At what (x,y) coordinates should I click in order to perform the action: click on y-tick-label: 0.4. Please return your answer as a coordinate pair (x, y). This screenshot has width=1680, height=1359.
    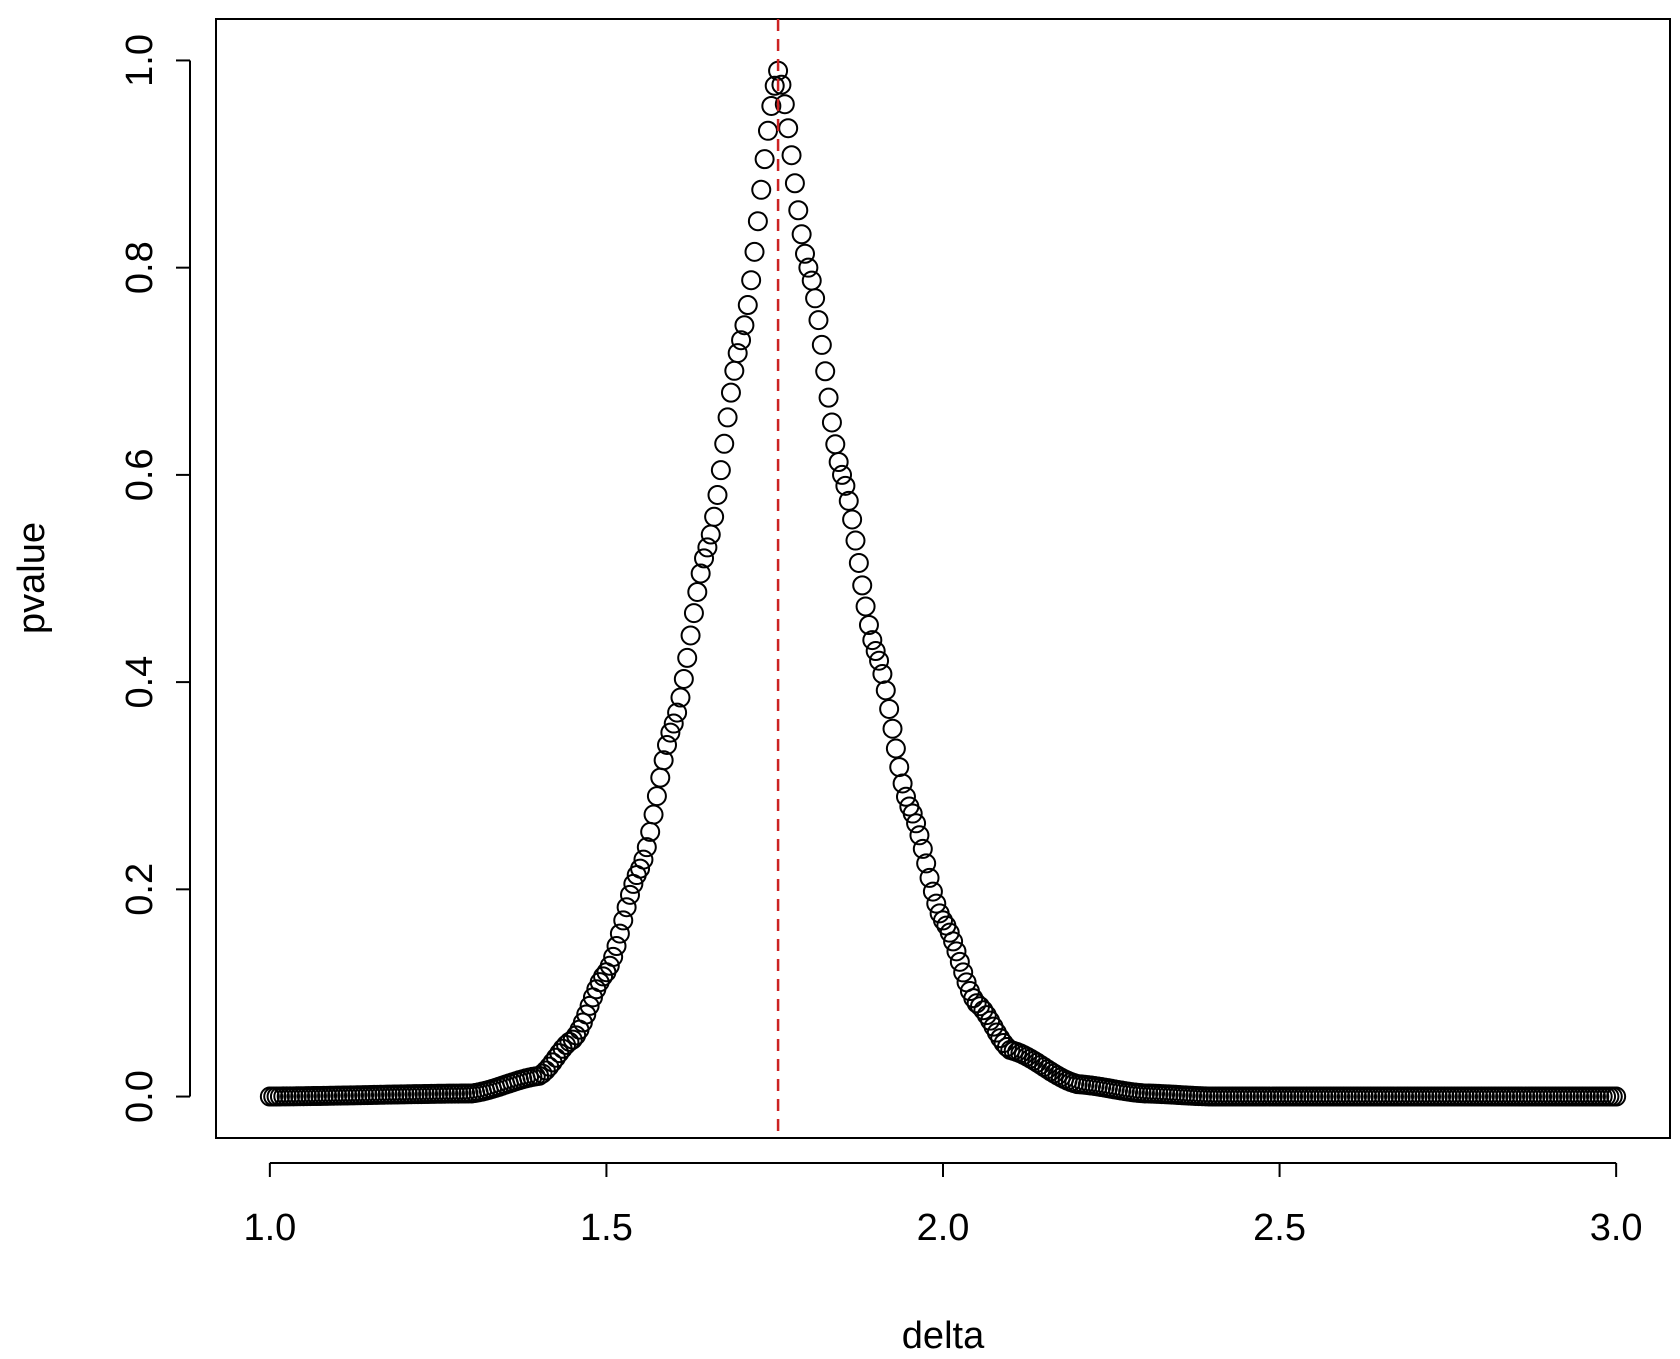
    Looking at the image, I should click on (140, 682).